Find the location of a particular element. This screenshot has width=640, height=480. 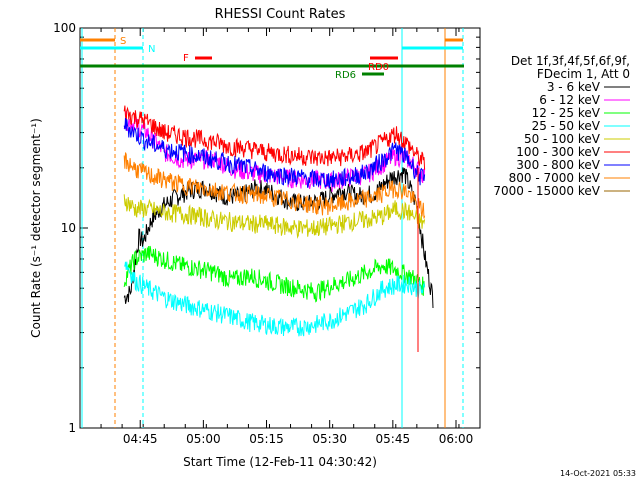

y-tick-label: 100 is located at coordinates (64, 28).